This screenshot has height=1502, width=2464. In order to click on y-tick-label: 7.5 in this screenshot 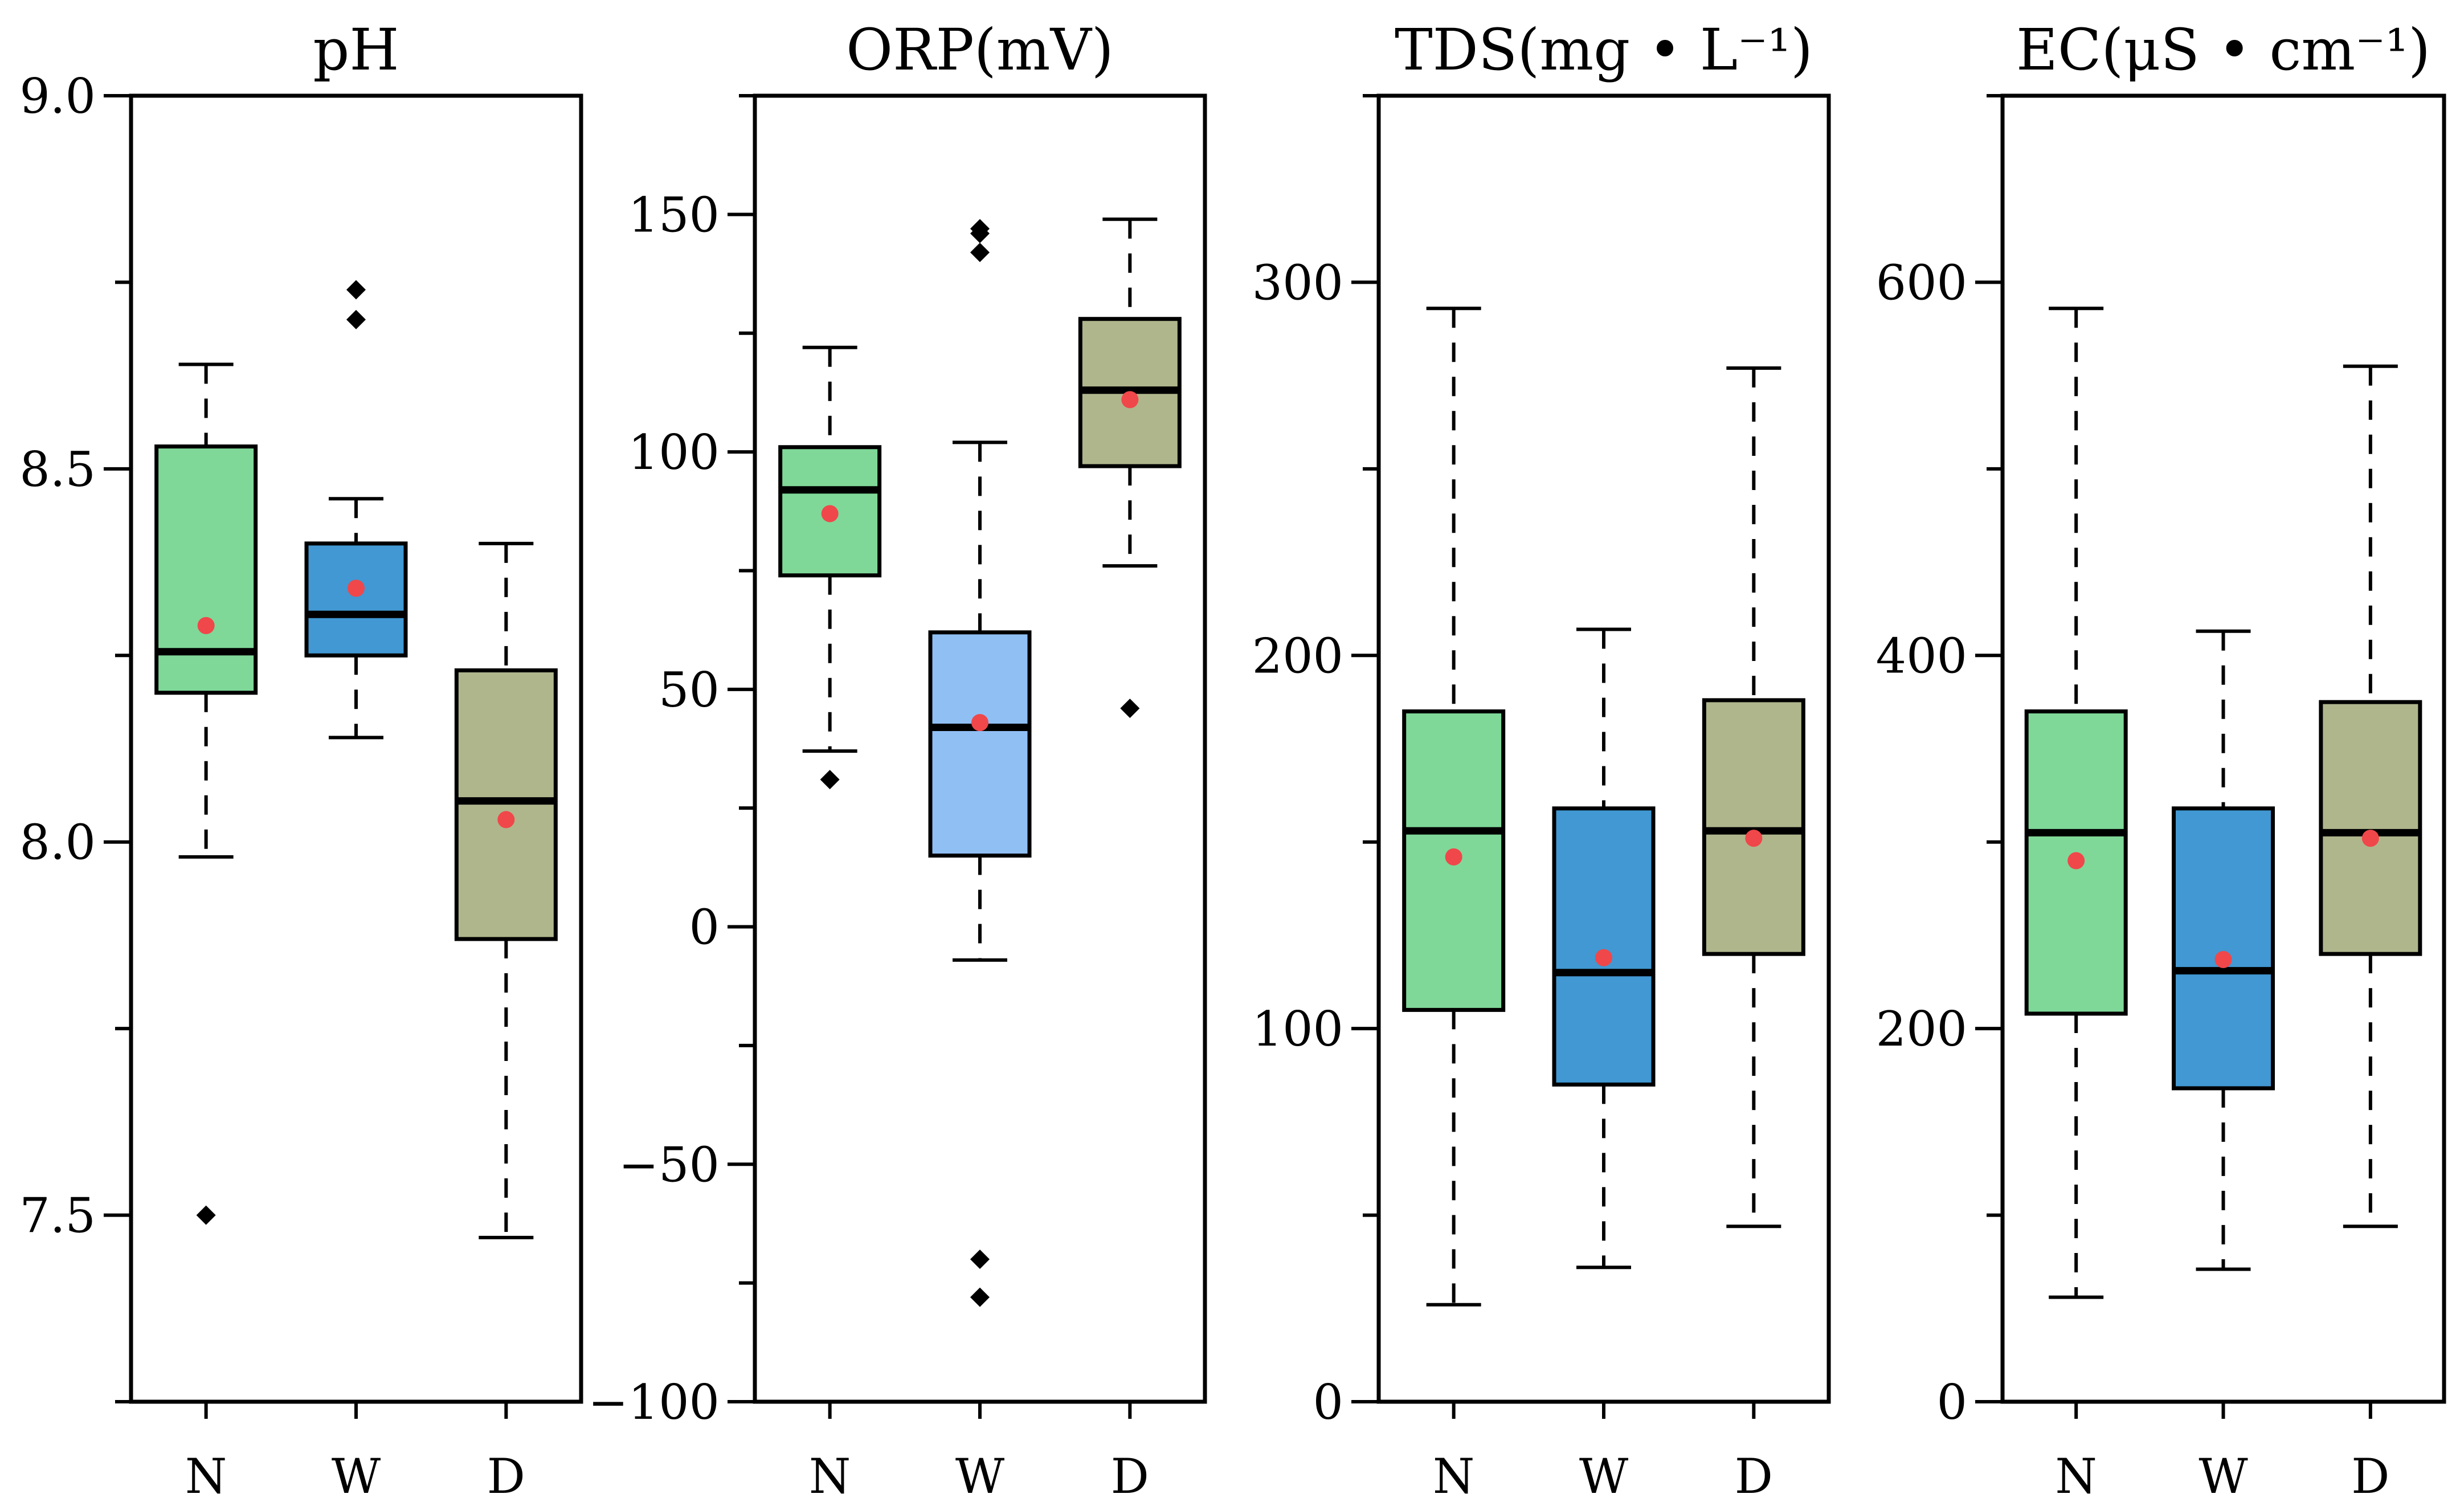, I will do `click(58, 1216)`.